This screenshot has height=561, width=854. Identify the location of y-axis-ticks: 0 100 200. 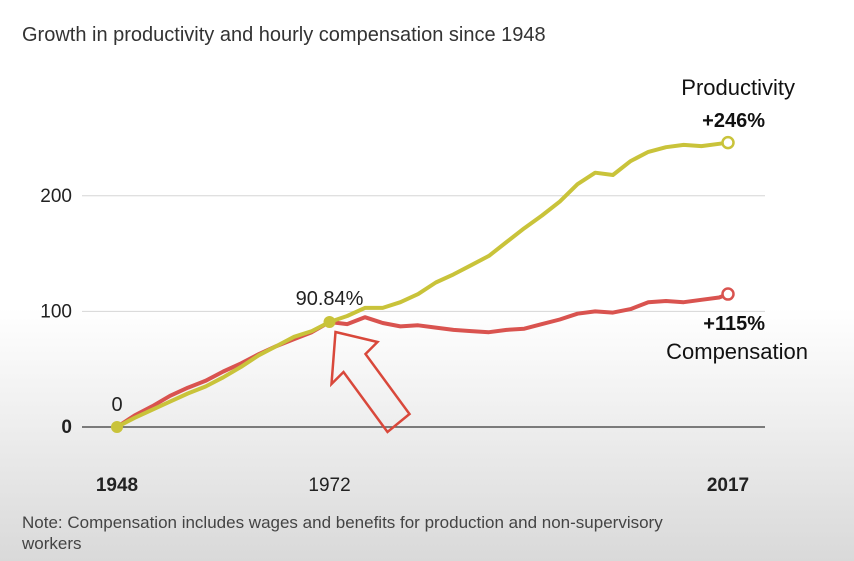
(56, 312).